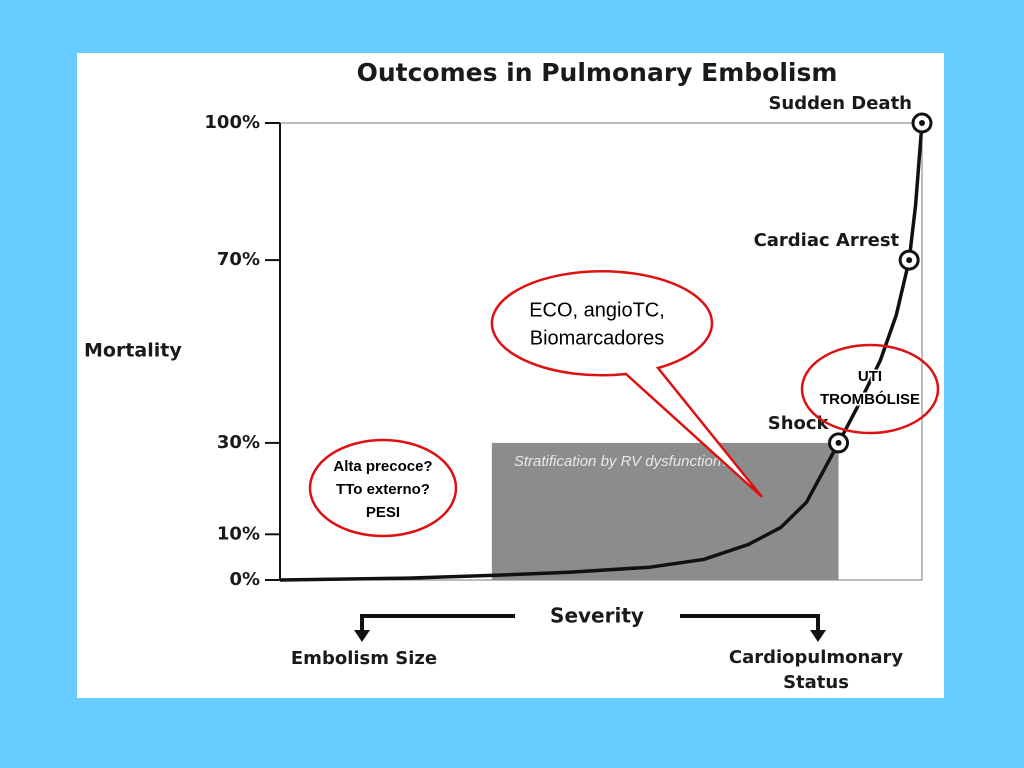  I want to click on callout-text: UTI, so click(870, 376).